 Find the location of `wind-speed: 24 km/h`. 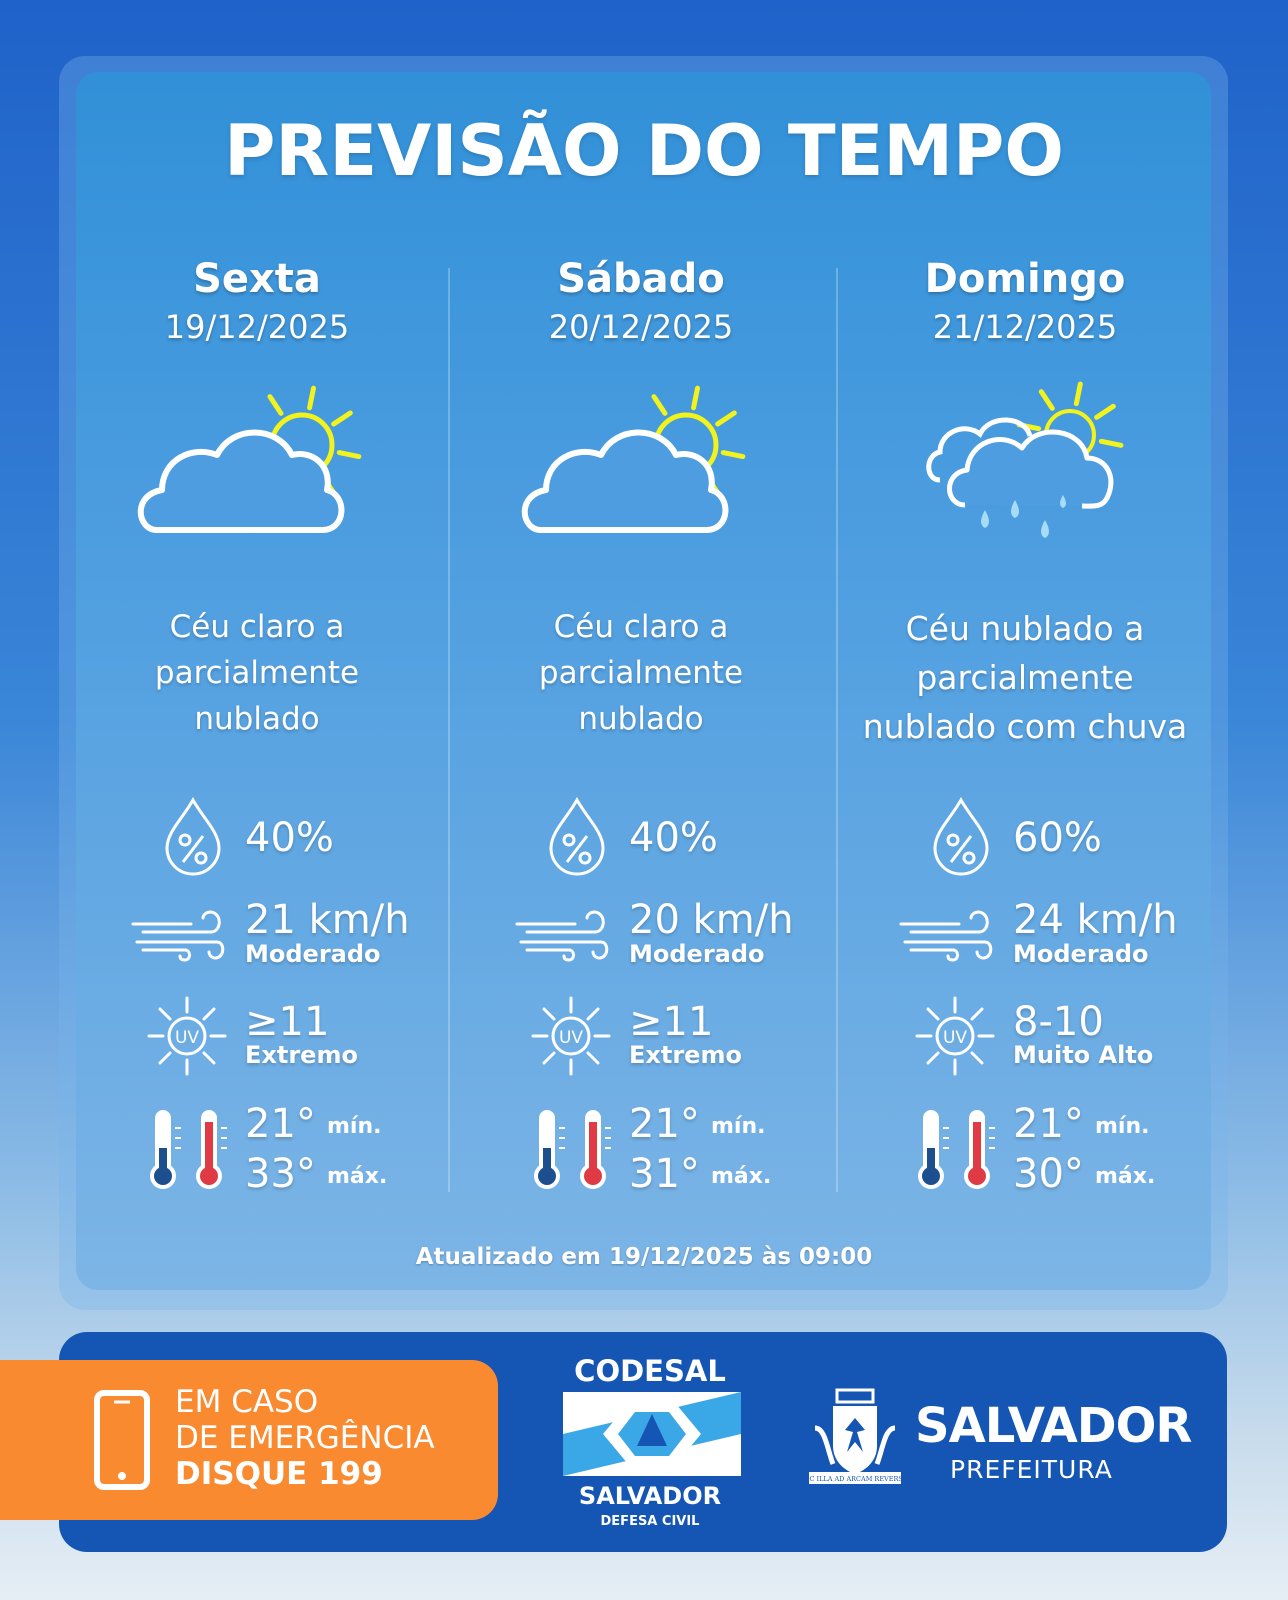

wind-speed: 24 km/h is located at coordinates (1095, 920).